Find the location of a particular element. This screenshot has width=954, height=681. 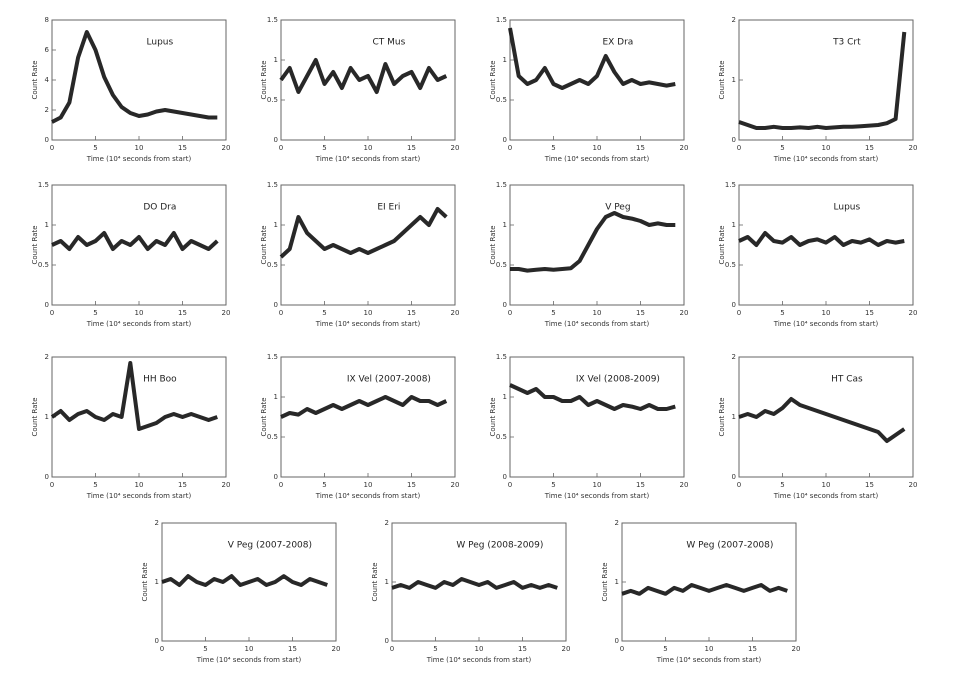

y-tick-label: 8 is located at coordinates (47, 20).